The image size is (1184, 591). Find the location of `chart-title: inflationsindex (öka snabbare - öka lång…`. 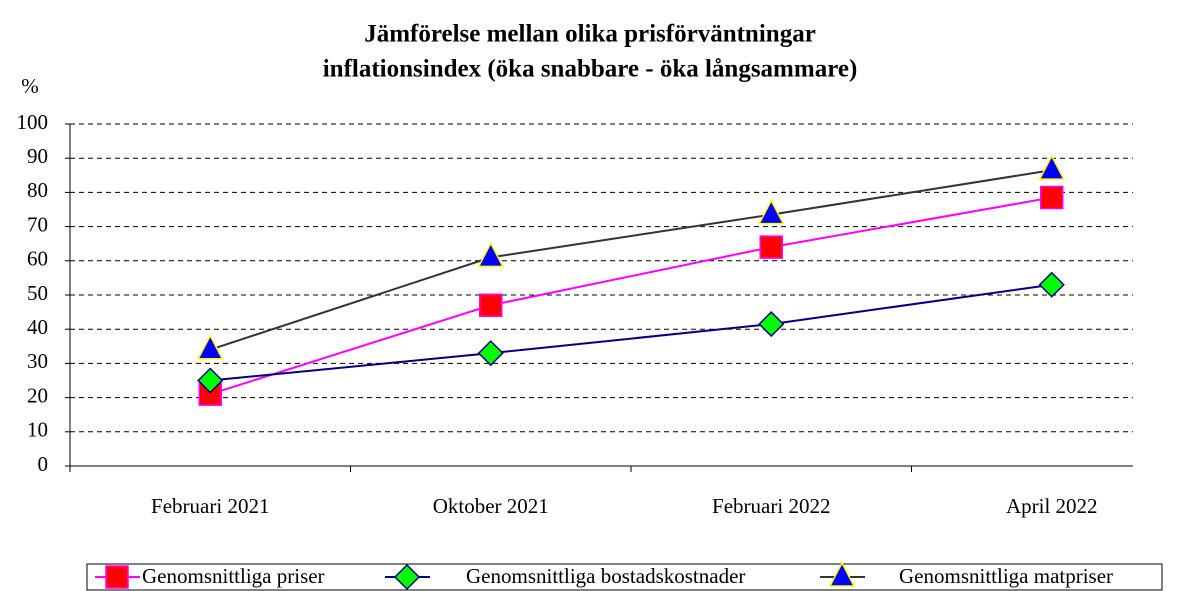

chart-title: inflationsindex (öka snabbare - öka lång… is located at coordinates (590, 69).